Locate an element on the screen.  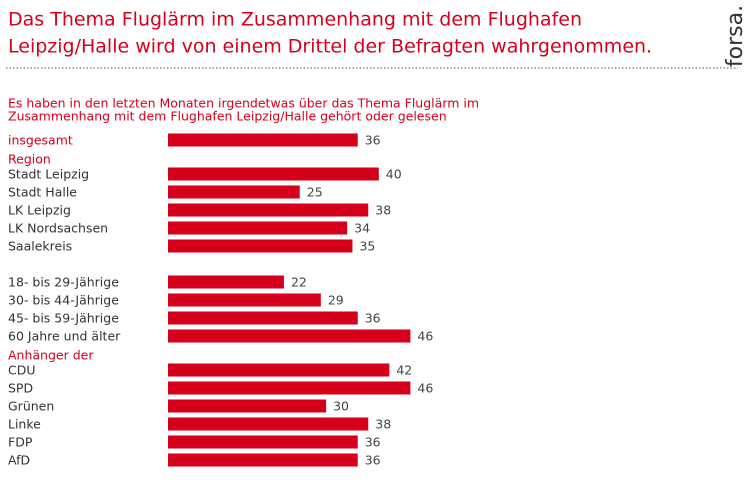
category-label: Saalekreis is located at coordinates (40, 246).